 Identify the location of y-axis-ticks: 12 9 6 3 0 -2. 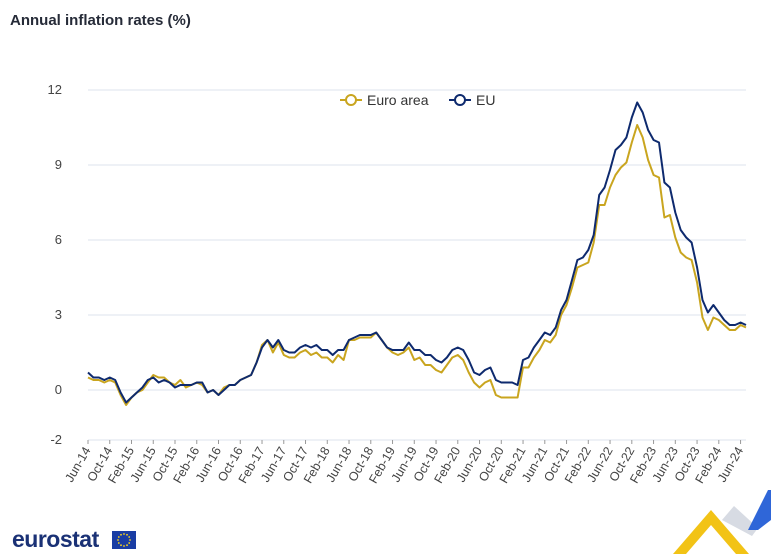
(55, 264).